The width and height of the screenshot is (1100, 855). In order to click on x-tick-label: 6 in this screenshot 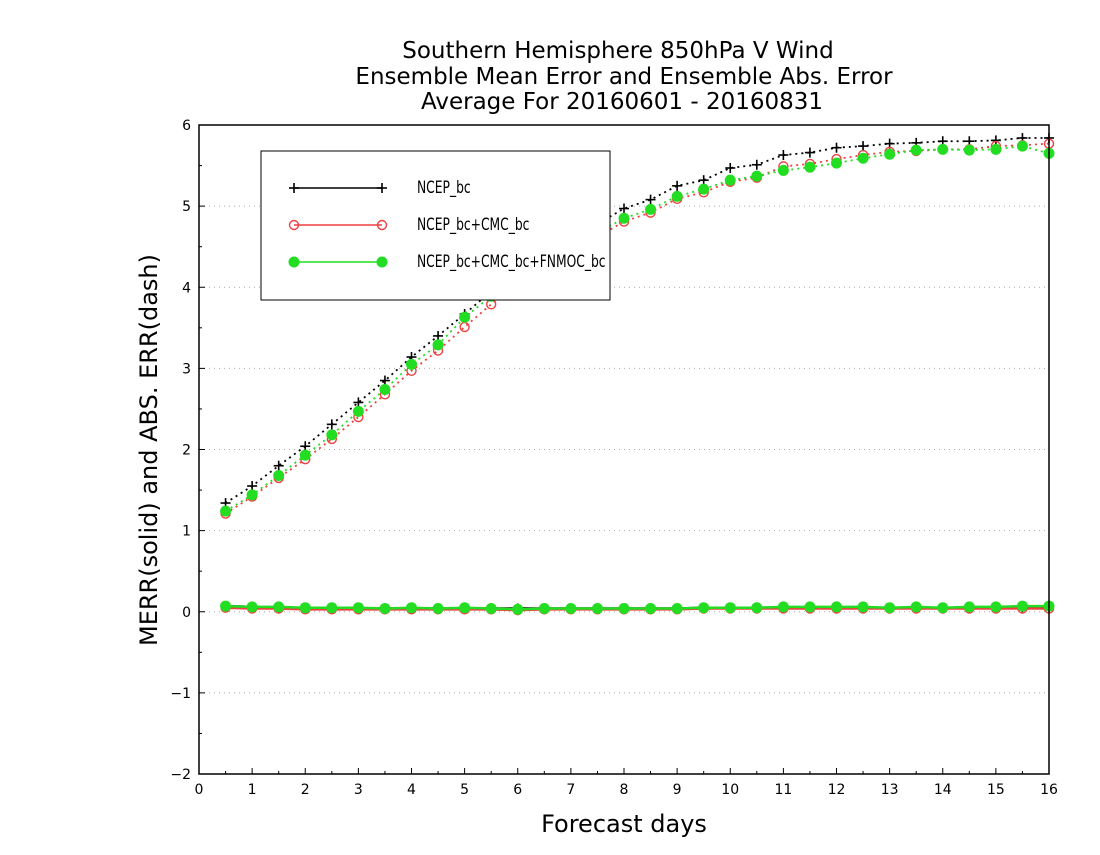, I will do `click(517, 790)`.